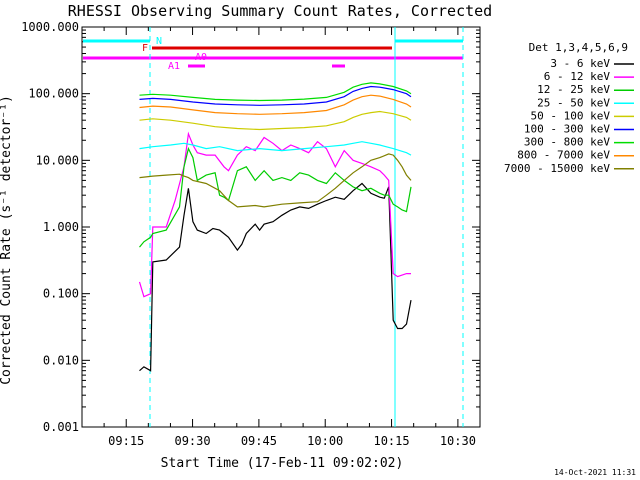 This screenshot has width=640, height=480. Describe the element at coordinates (282, 463) in the screenshot. I see `x-axis-label: Start Time (17-Feb-11 09:02:02)` at that location.